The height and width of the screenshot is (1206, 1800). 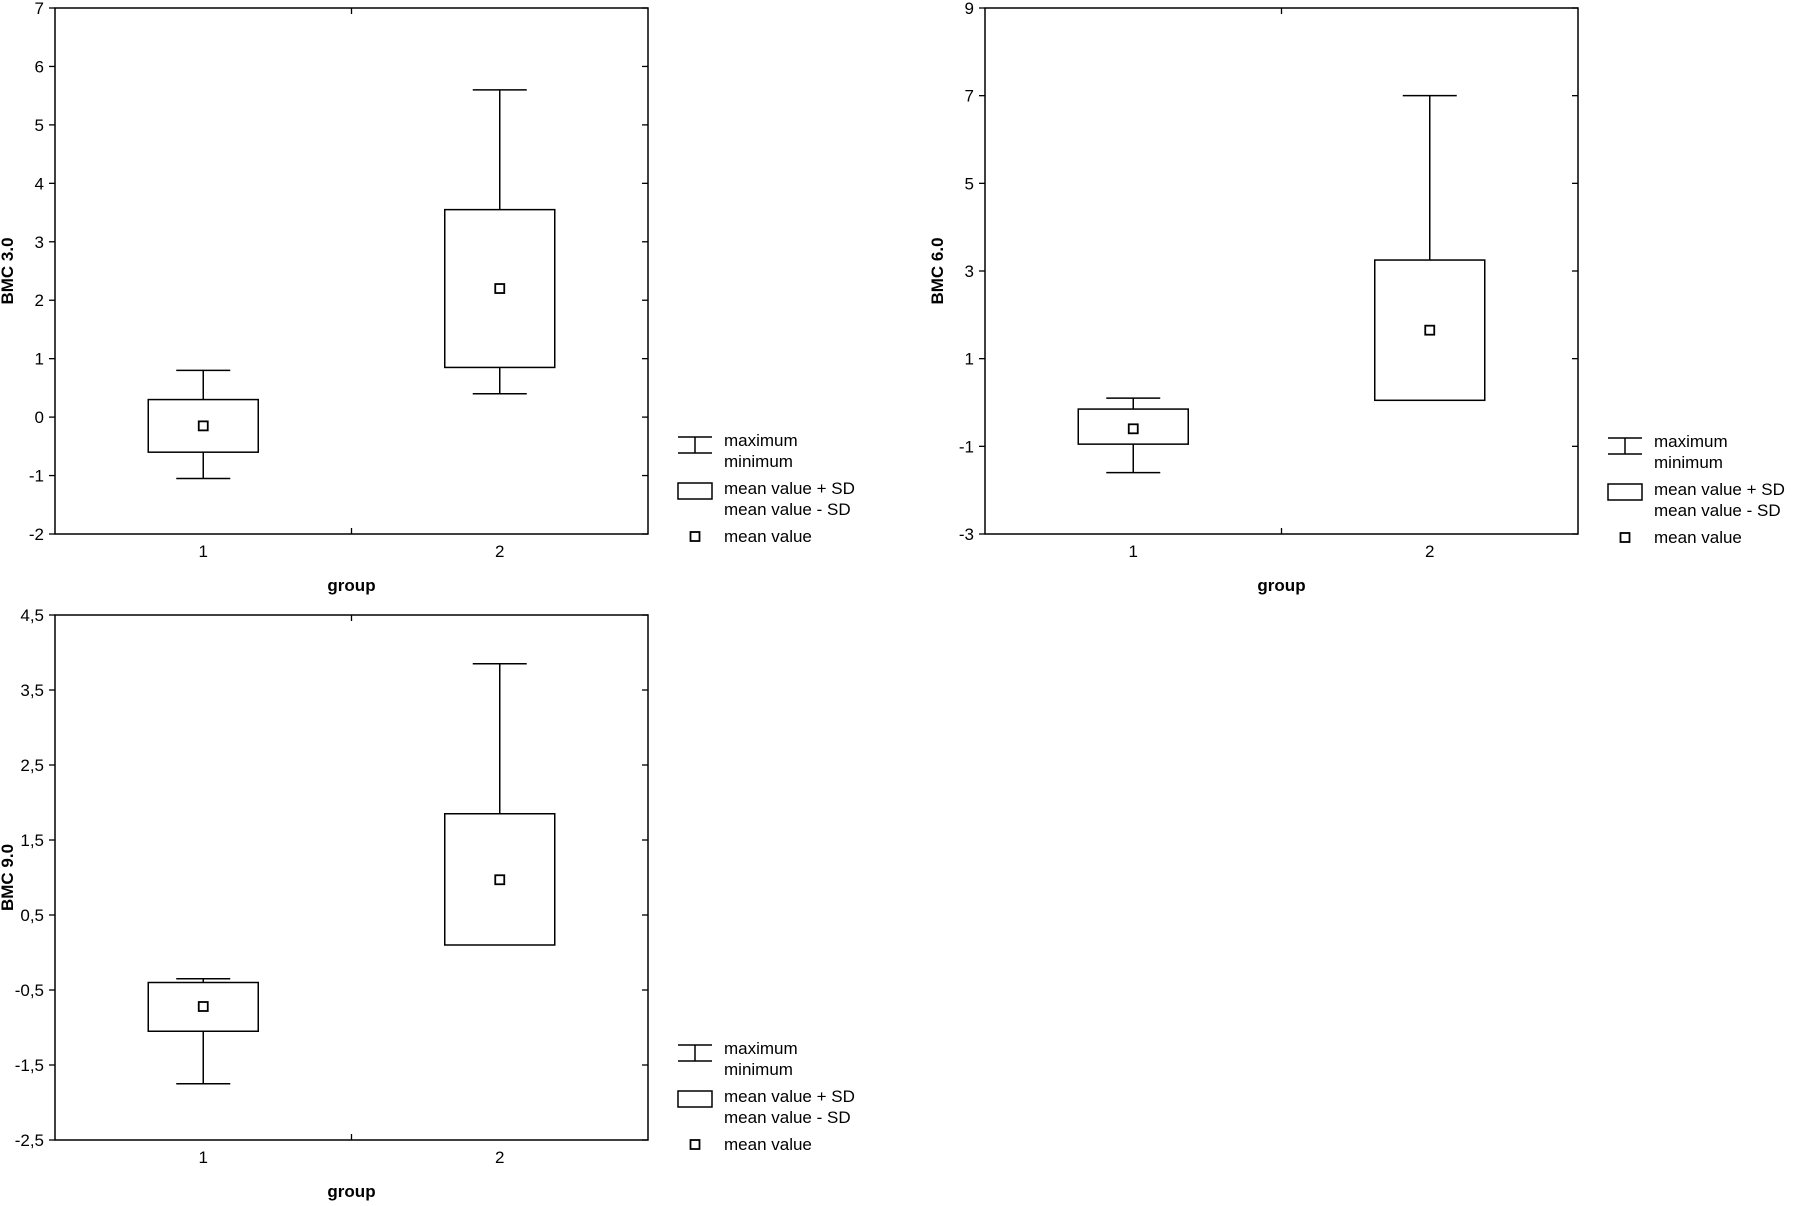 I want to click on y-tick-label: -2, so click(x=36, y=534).